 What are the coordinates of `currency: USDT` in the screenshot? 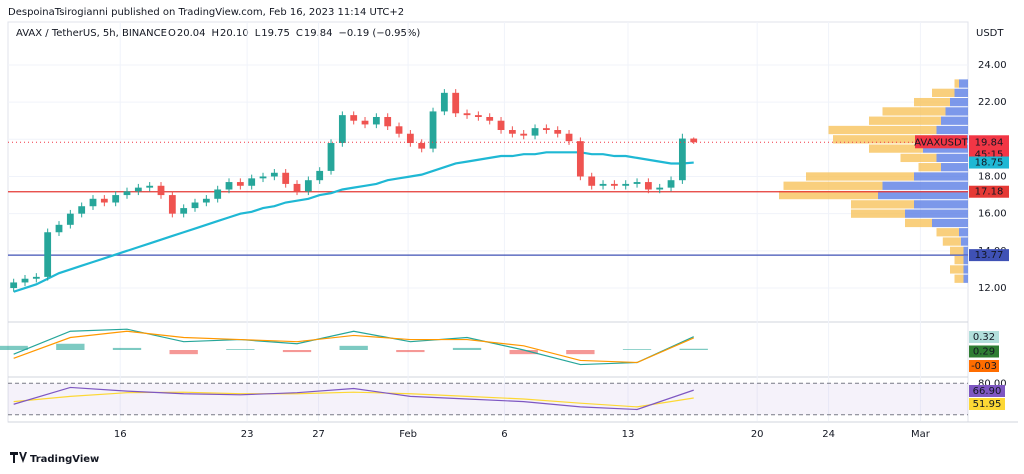 It's located at (990, 33).